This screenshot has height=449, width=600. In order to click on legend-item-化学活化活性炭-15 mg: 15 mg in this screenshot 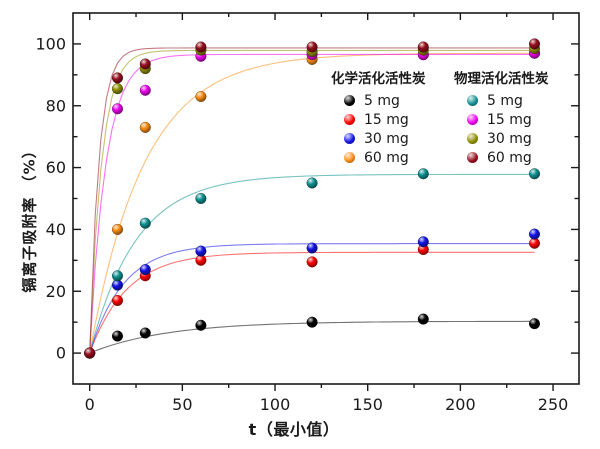, I will do `click(384, 119)`.